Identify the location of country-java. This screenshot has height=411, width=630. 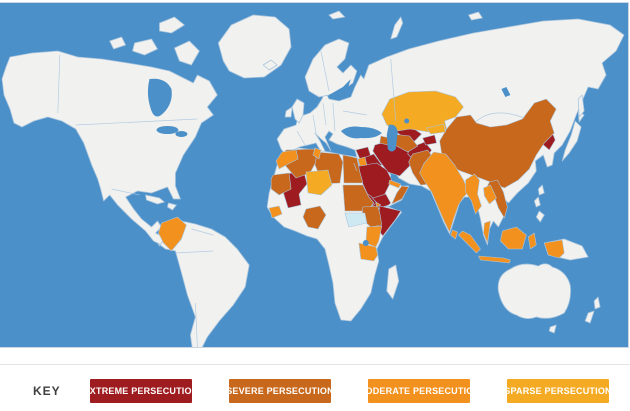
(494, 259).